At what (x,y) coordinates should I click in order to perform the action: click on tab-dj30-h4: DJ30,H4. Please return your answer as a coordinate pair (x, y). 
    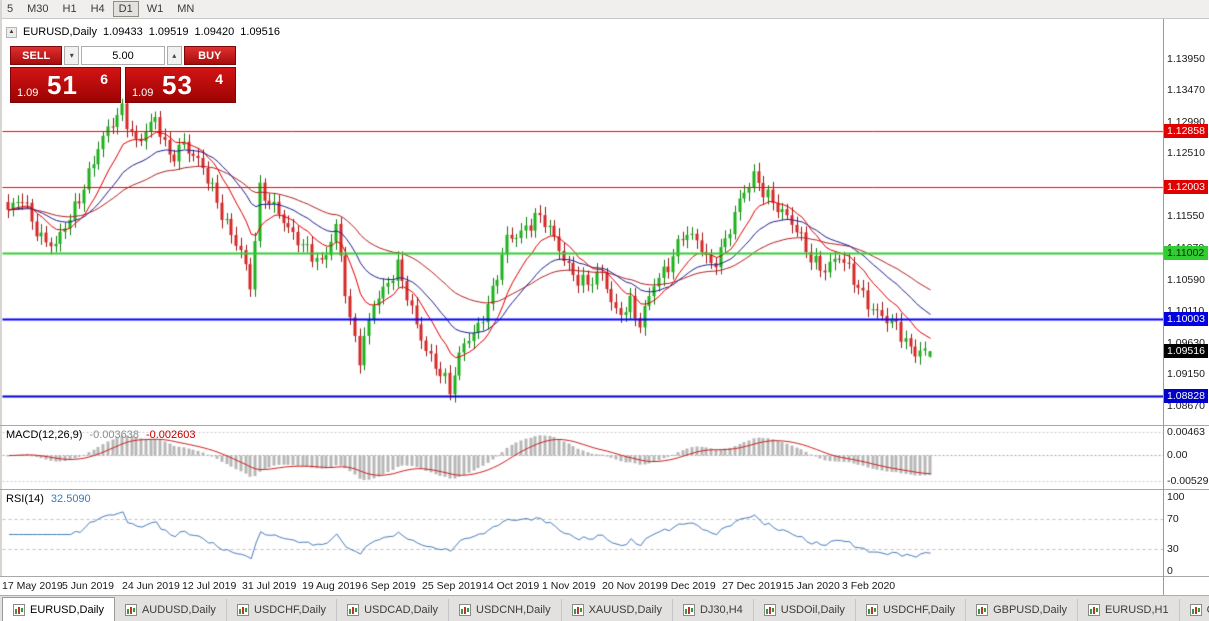
    Looking at the image, I should click on (713, 610).